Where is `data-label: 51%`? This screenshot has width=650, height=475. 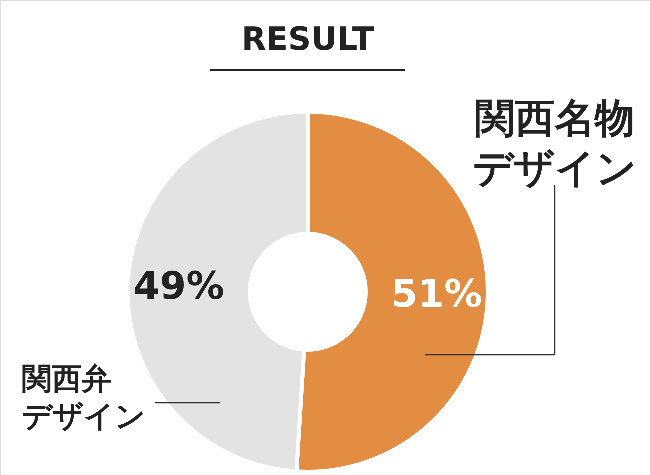
data-label: 51% is located at coordinates (436, 294).